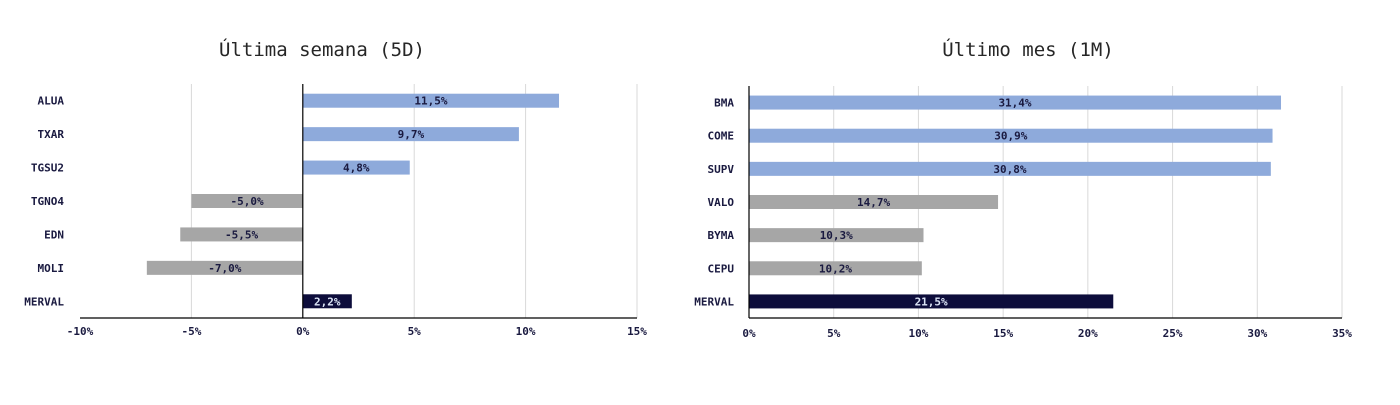 This screenshot has height=405, width=1400. I want to click on data-label-merval: 2,2%, so click(327, 301).